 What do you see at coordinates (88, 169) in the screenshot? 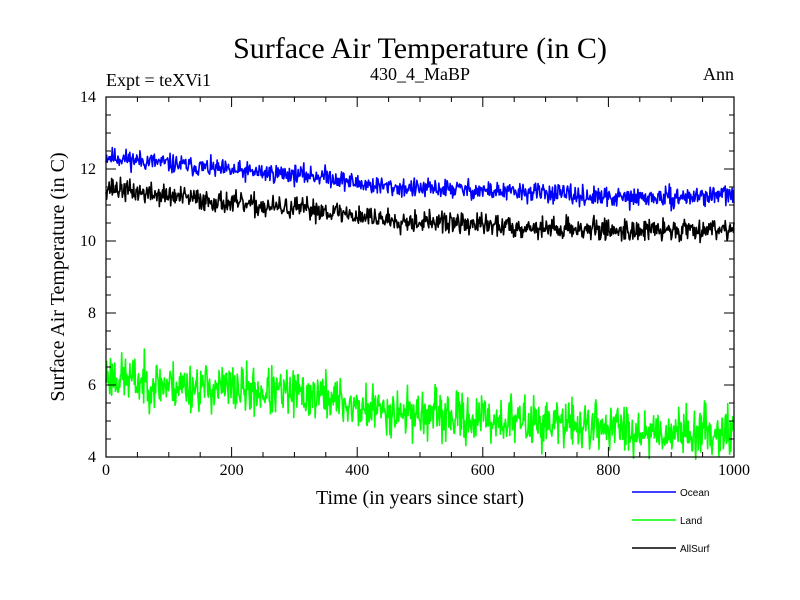
I see `y-tick-label: 12` at bounding box center [88, 169].